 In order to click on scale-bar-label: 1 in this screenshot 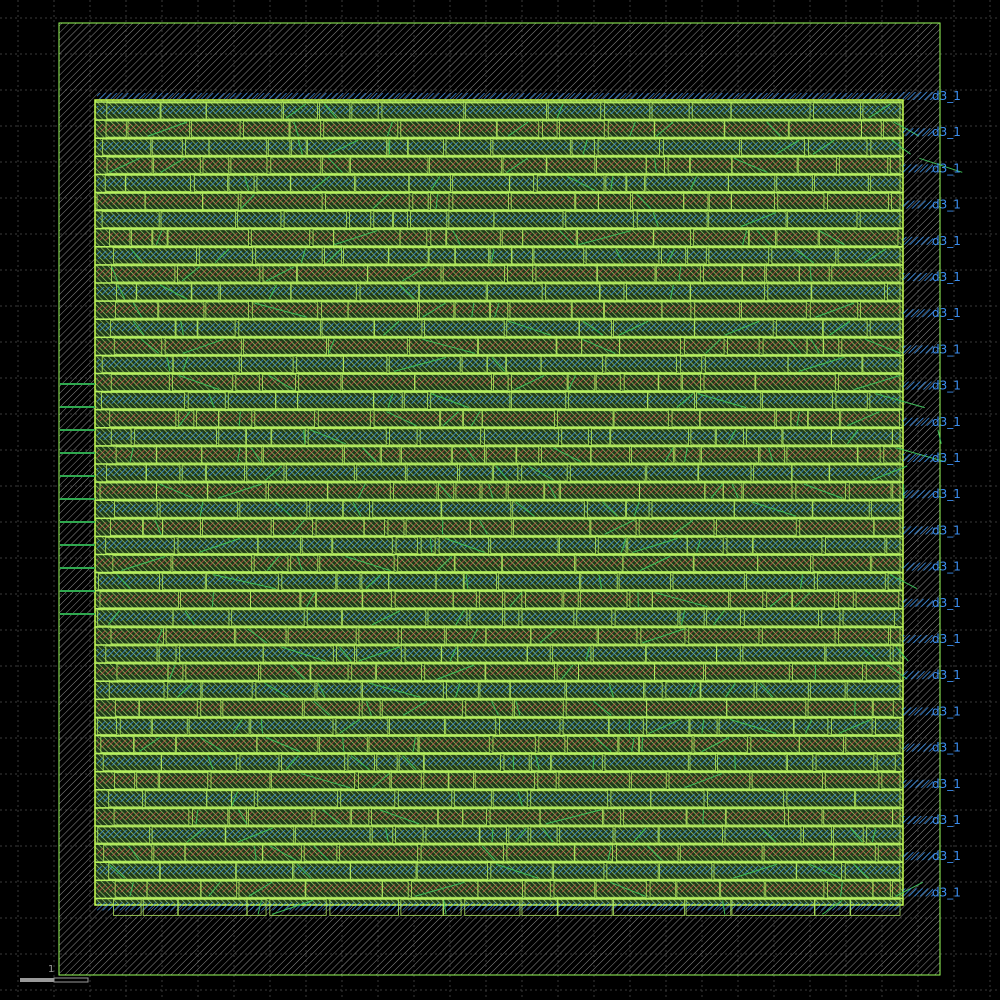, I will do `click(51, 969)`.